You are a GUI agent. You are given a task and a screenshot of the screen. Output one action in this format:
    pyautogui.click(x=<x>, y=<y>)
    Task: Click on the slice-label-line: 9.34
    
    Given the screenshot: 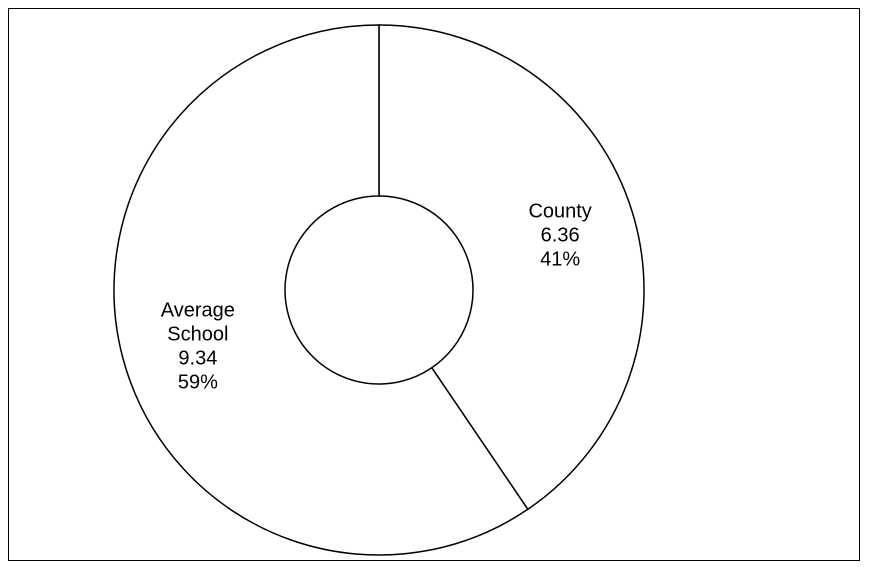 What is the action you would take?
    pyautogui.click(x=197, y=359)
    